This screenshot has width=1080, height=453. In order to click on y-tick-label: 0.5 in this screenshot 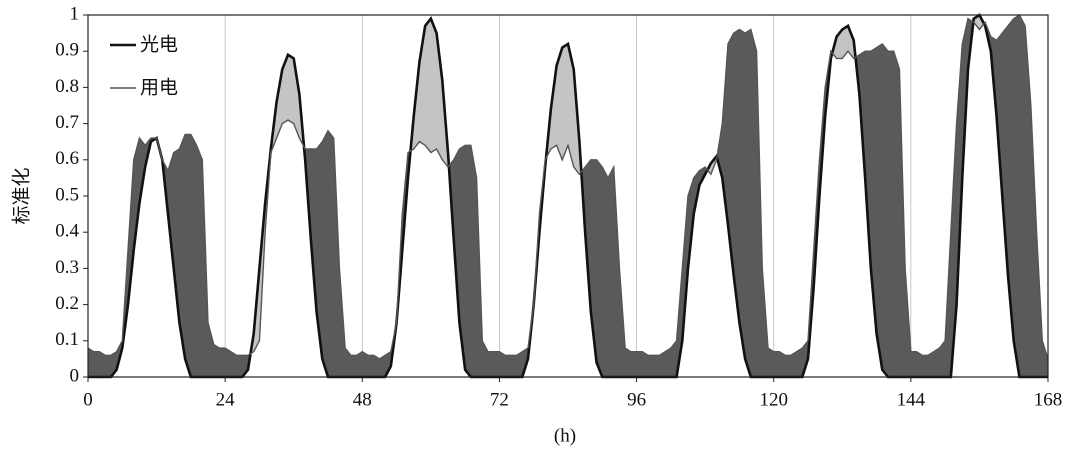, I will do `click(67, 194)`.